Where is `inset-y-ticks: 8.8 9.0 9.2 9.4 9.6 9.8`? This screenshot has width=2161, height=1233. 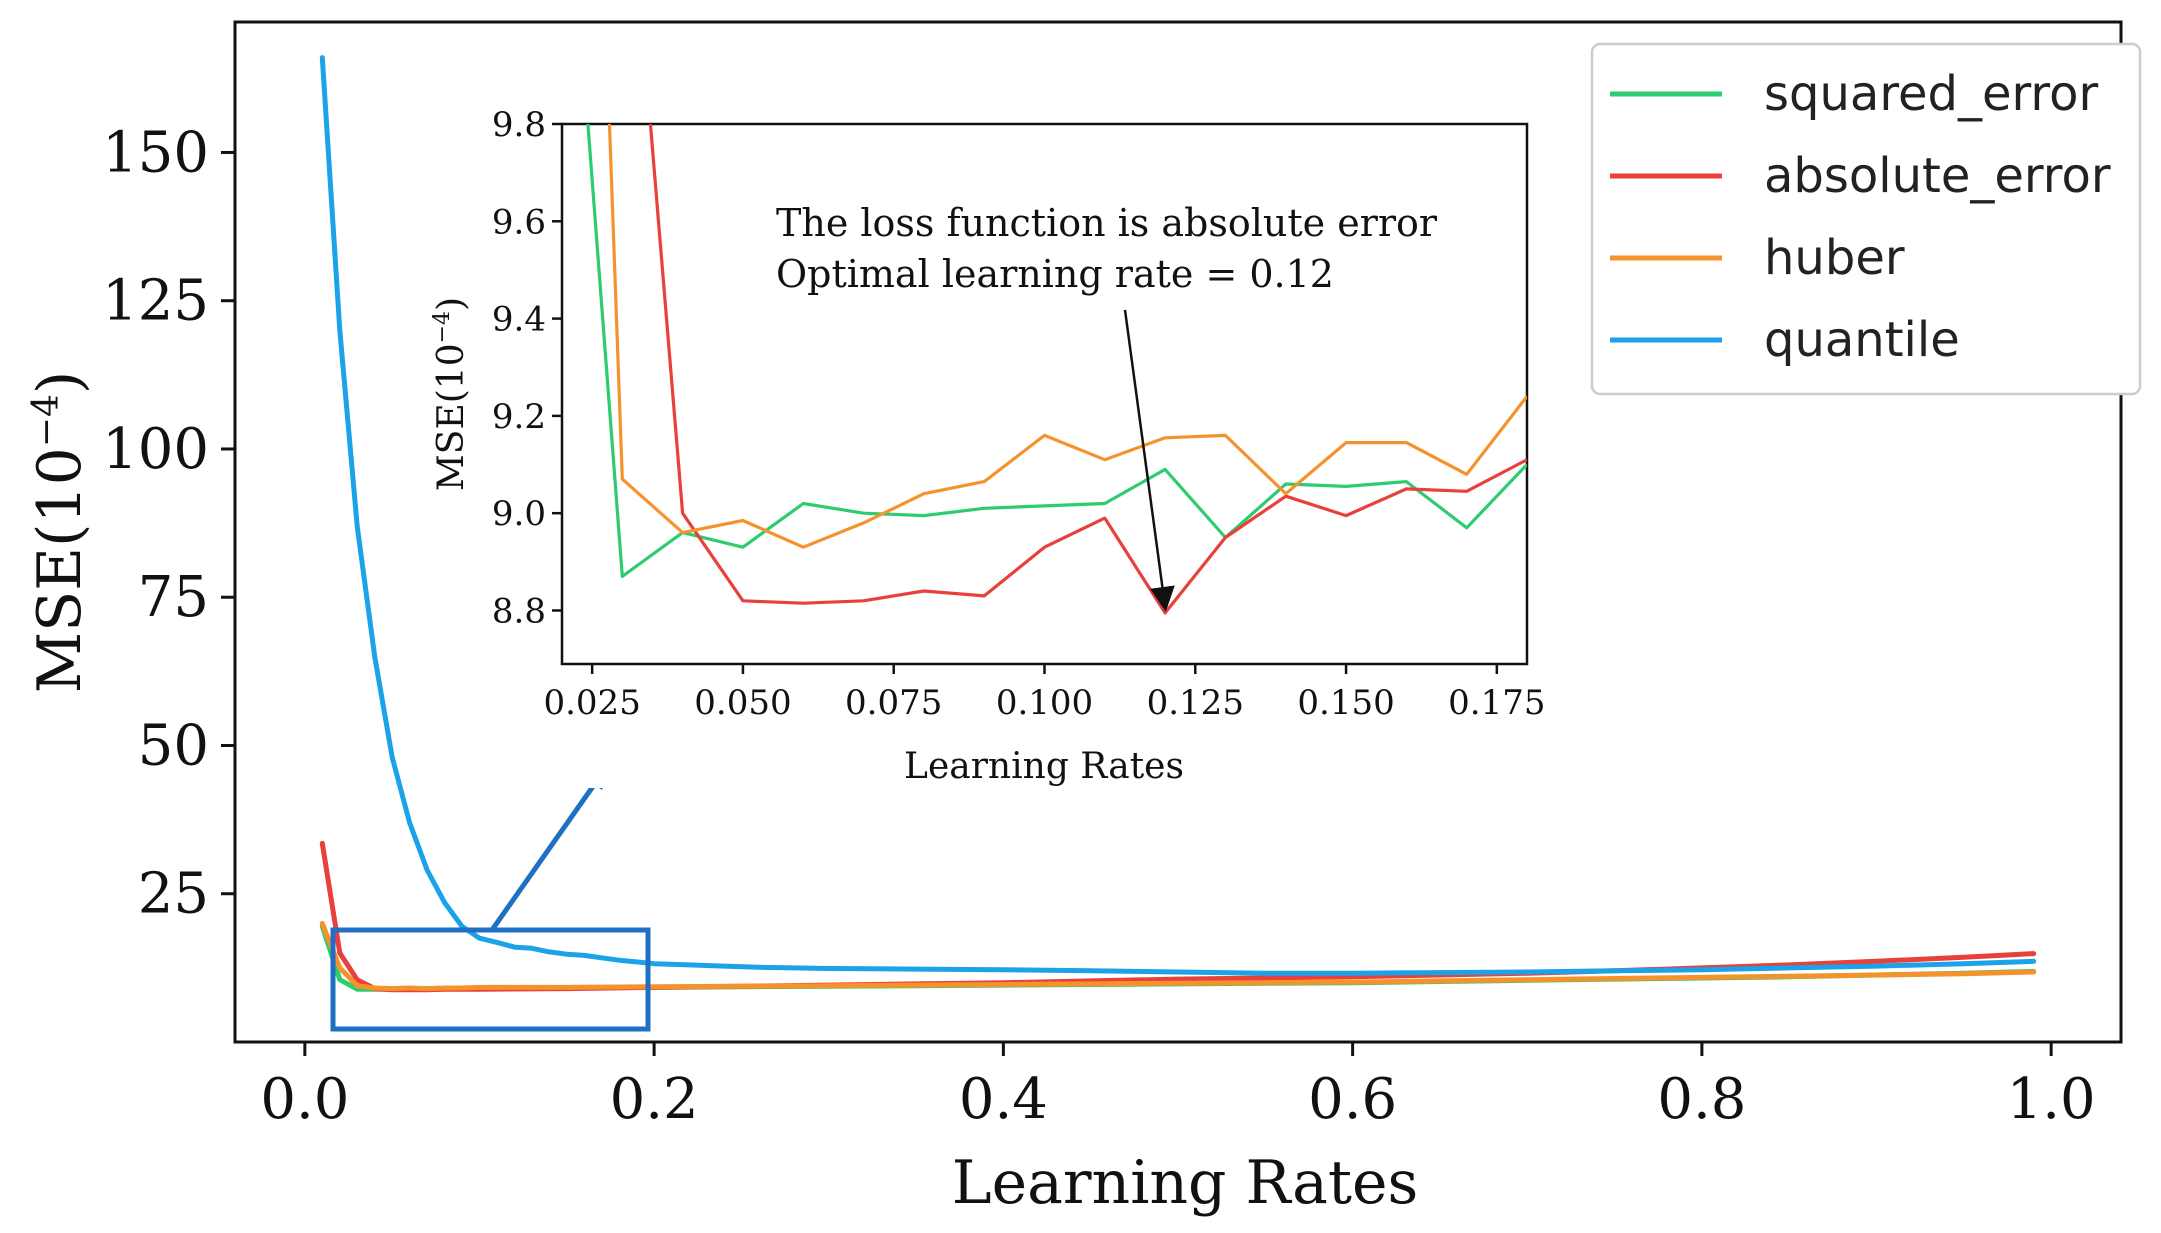 inset-y-ticks: 8.8 9.0 9.2 9.4 9.6 9.8 is located at coordinates (527, 368).